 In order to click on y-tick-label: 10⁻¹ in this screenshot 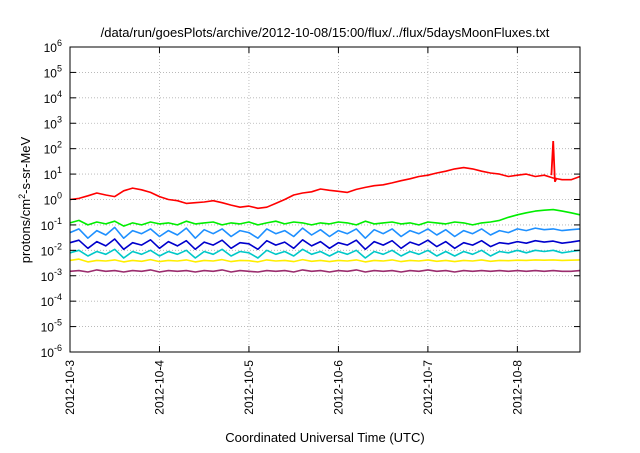, I will do `click(51, 224)`.